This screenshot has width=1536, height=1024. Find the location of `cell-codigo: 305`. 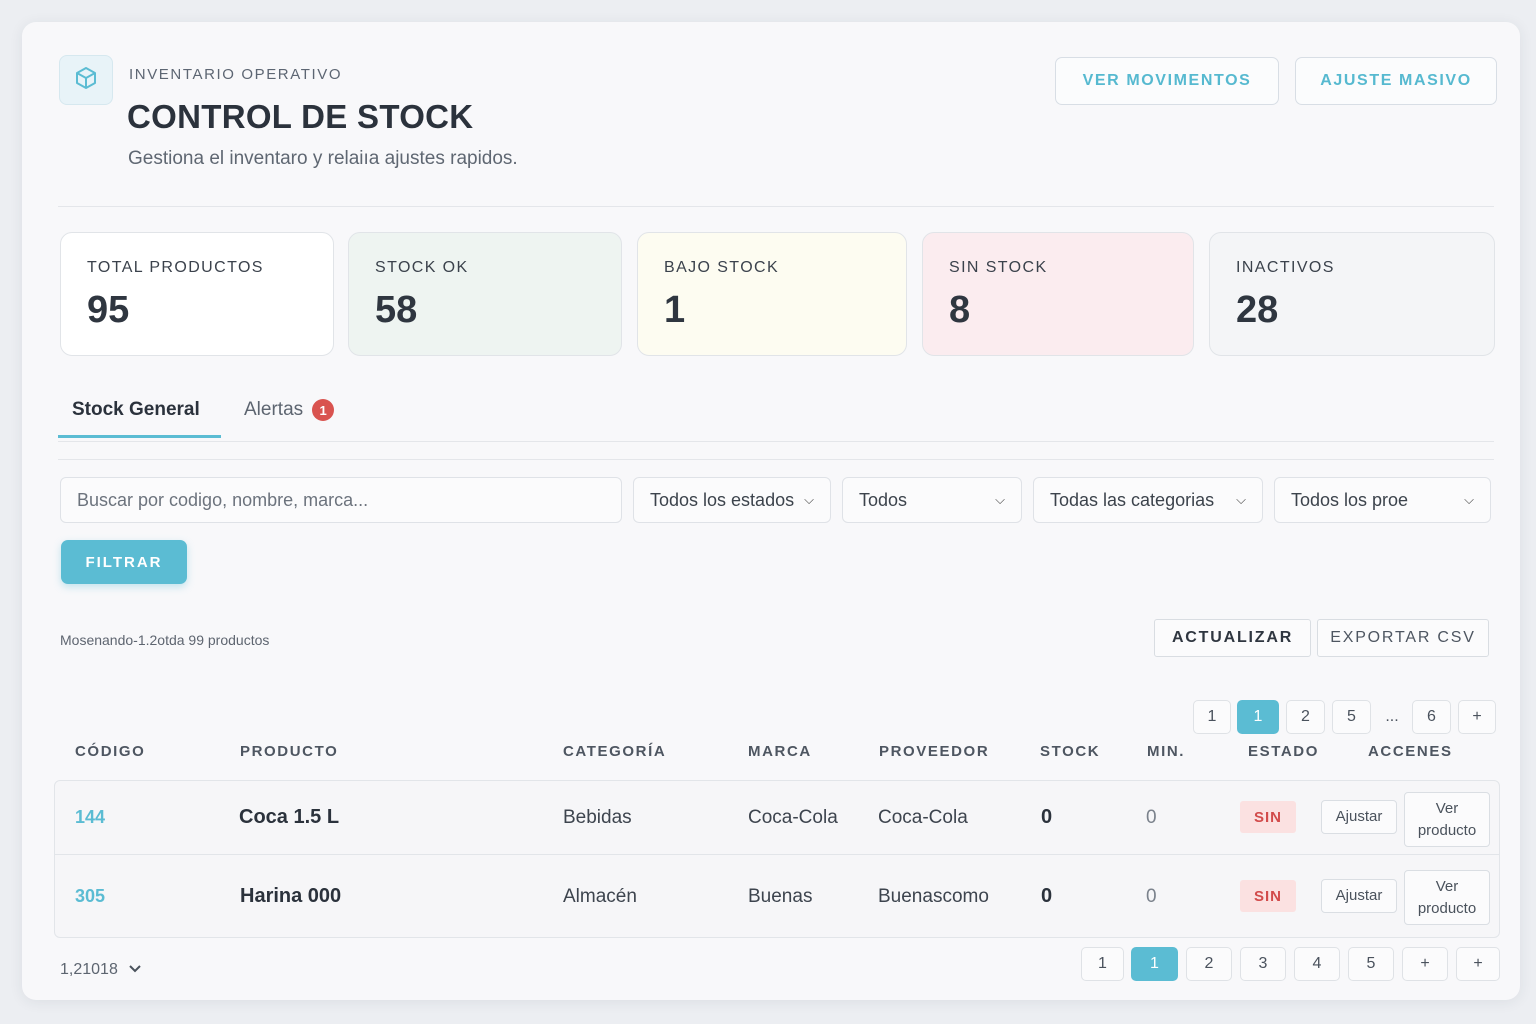

cell-codigo: 305 is located at coordinates (90, 896).